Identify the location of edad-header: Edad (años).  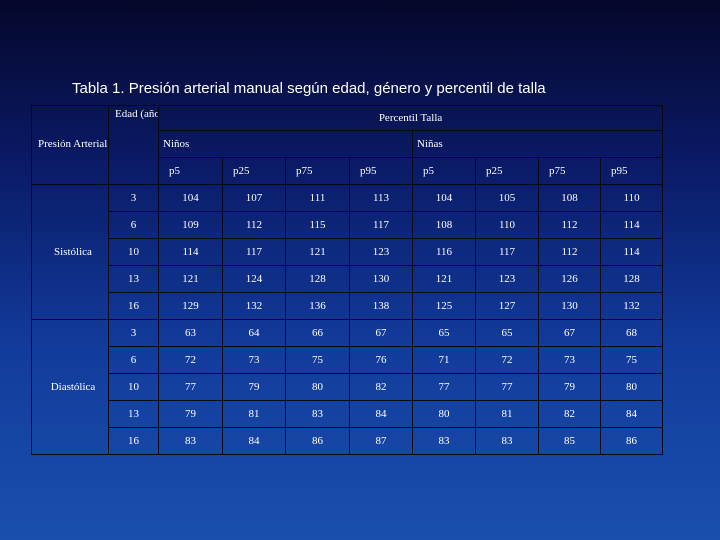
(133, 145).